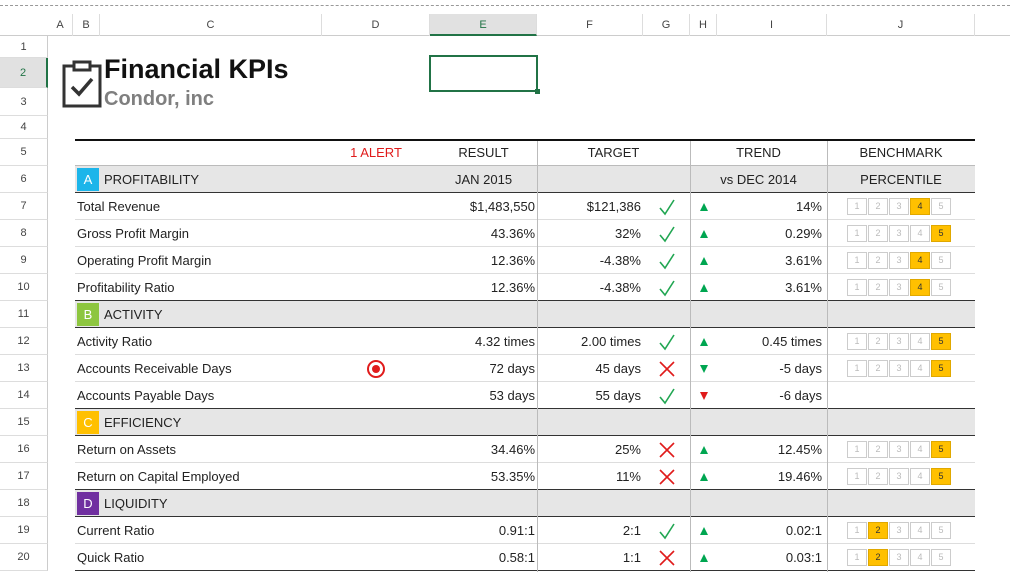 Image resolution: width=1010 pixels, height=572 pixels. What do you see at coordinates (627, 233) in the screenshot?
I see `kpi-target: 32%` at bounding box center [627, 233].